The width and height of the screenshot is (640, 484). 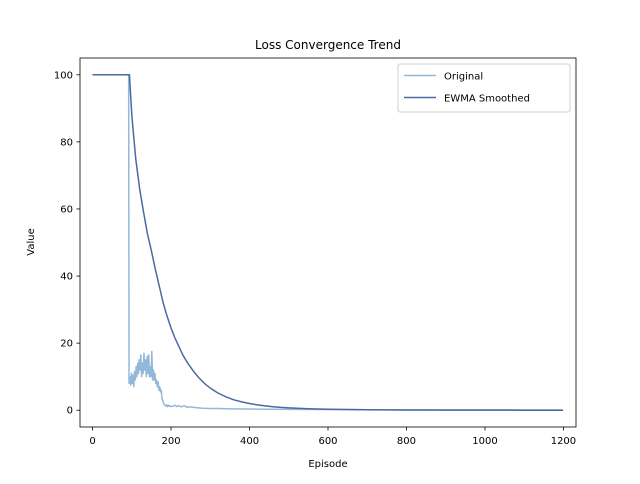 I want to click on x-tick-label: 400, so click(x=249, y=441).